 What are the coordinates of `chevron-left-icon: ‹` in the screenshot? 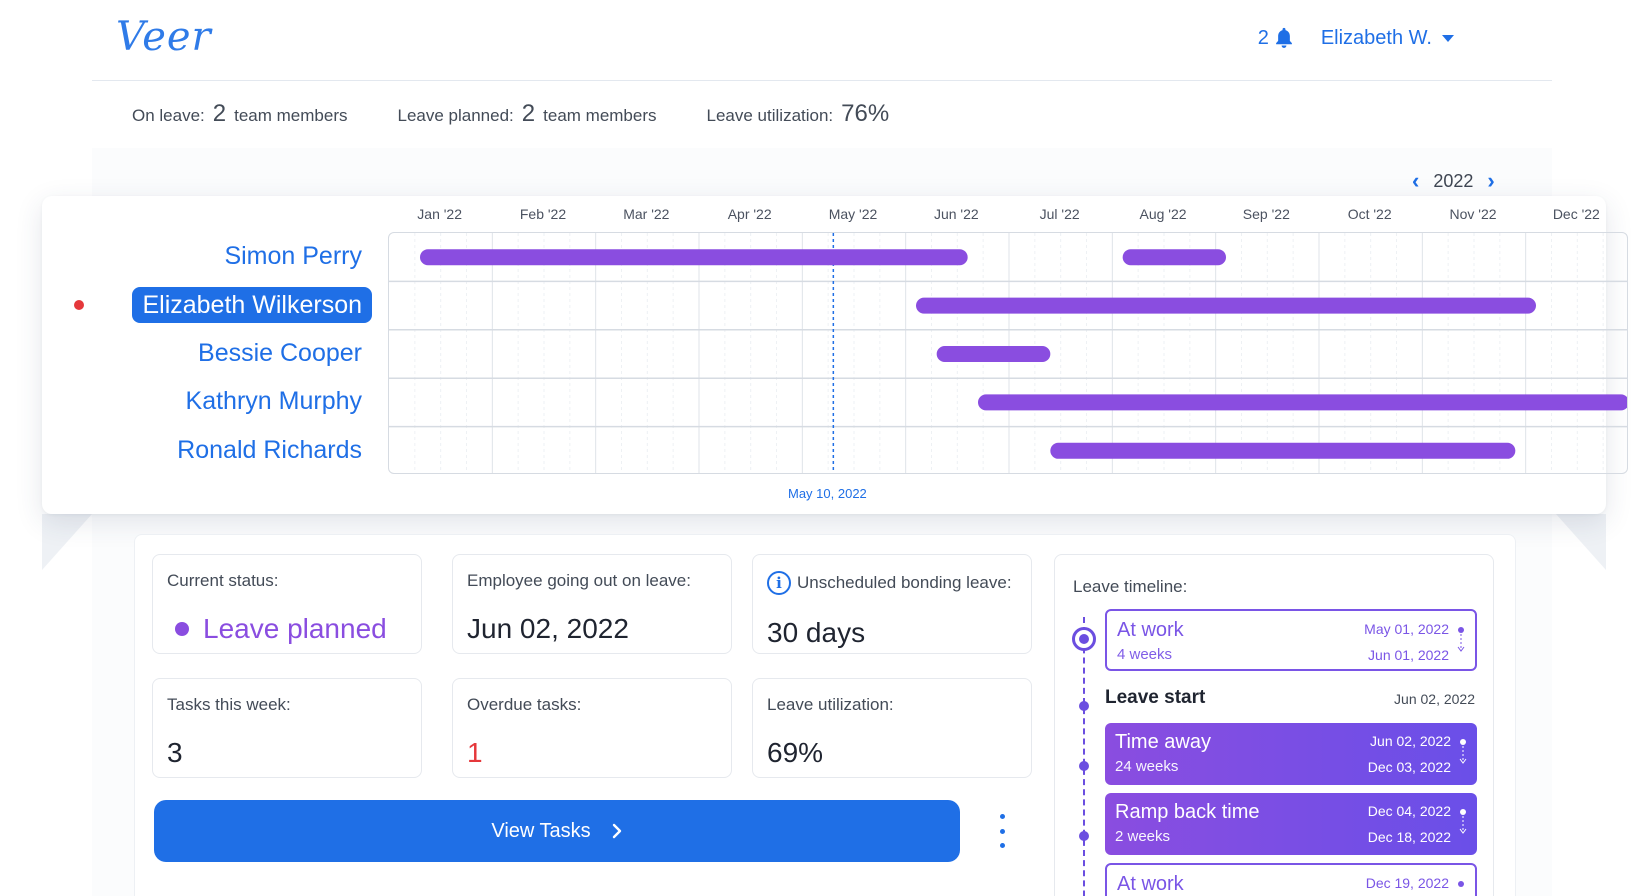 It's located at (1416, 180).